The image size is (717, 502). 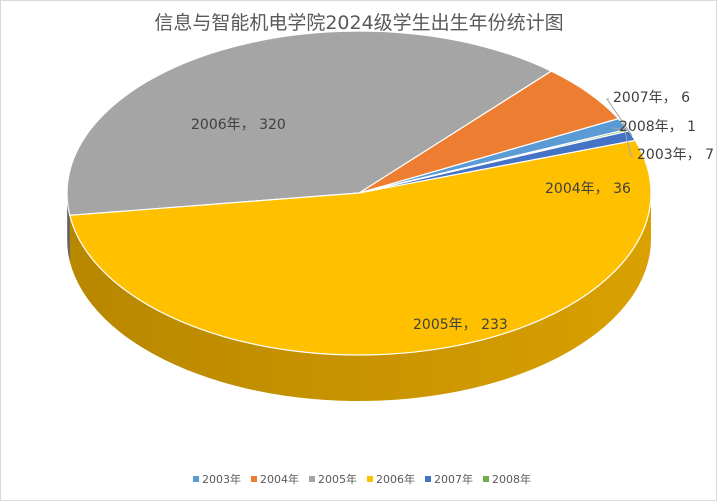 What do you see at coordinates (627, 140) in the screenshot?
I see `leader-line-2003年` at bounding box center [627, 140].